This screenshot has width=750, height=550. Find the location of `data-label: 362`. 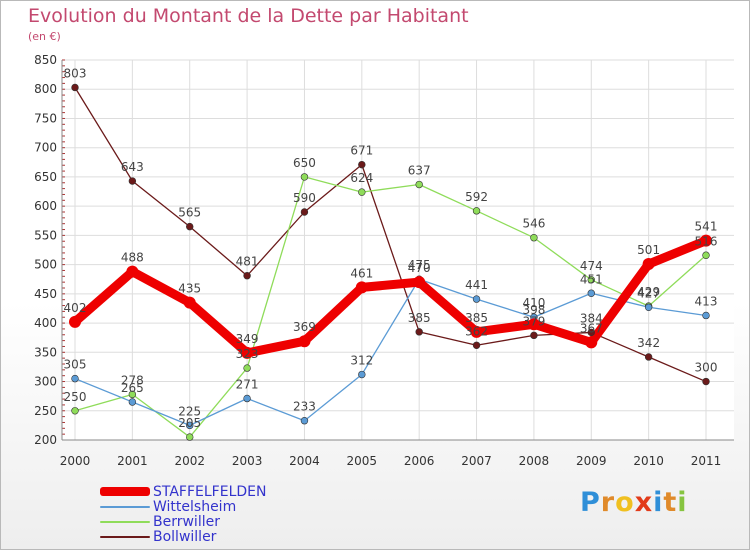

data-label: 362 is located at coordinates (476, 331).